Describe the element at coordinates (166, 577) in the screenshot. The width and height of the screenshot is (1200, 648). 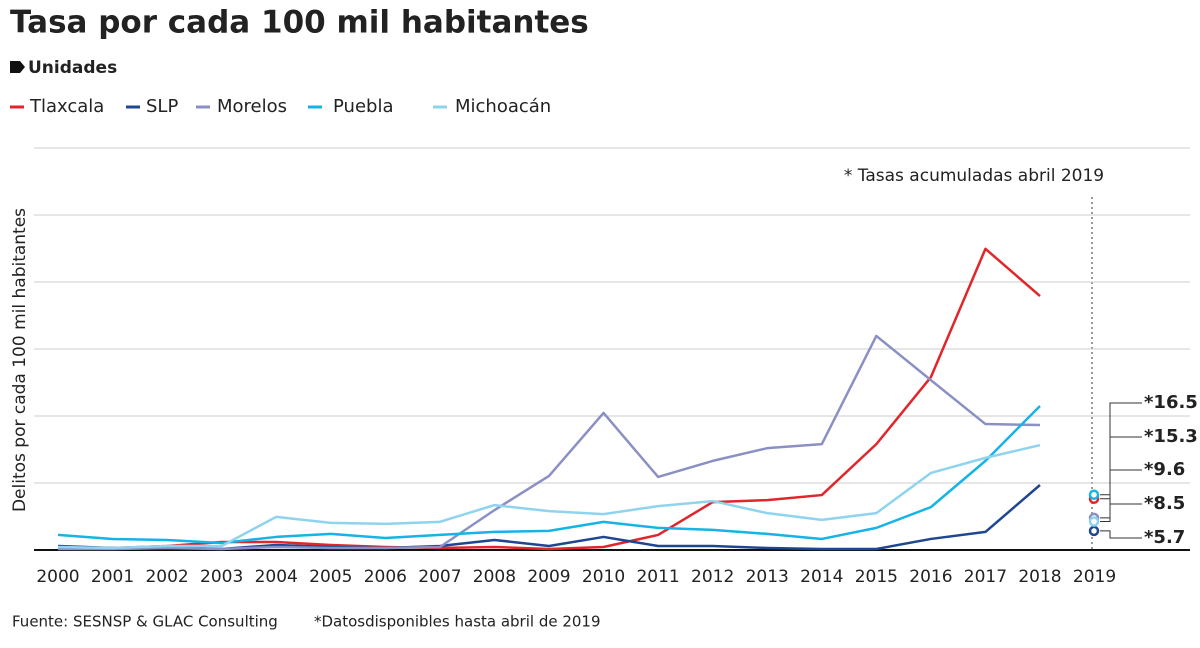
I see `x-tick-label: 2002` at that location.